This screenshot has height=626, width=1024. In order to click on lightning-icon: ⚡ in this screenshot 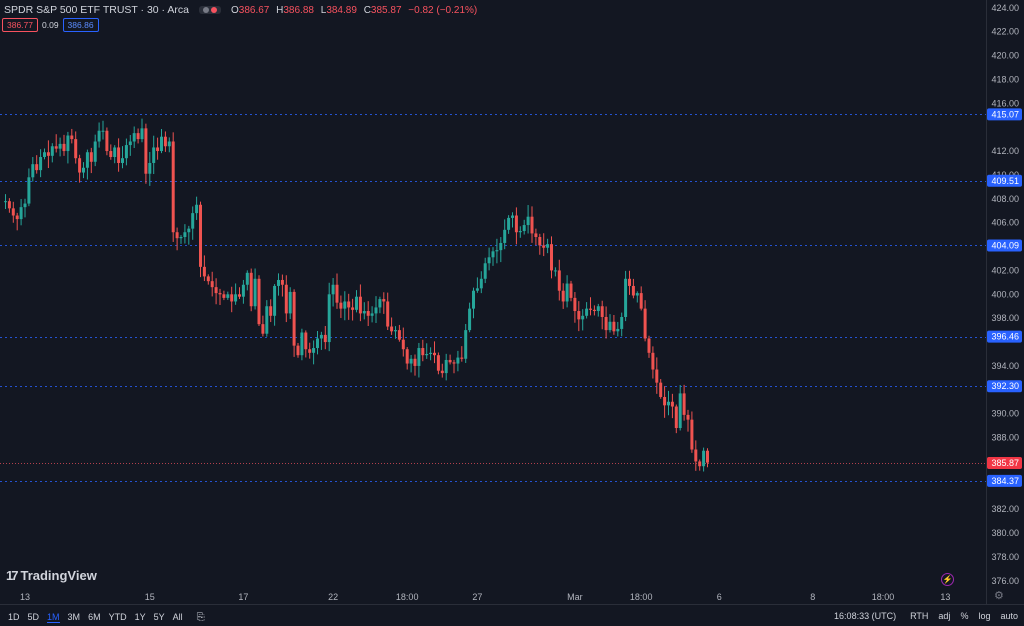, I will do `click(947, 579)`.